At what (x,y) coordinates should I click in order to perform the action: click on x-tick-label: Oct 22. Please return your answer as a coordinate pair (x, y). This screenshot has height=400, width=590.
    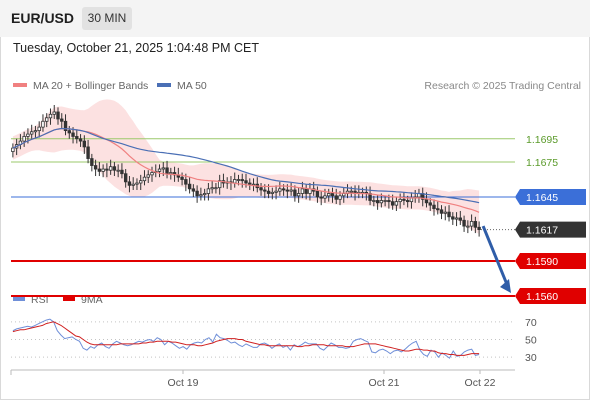
    Looking at the image, I should click on (480, 383).